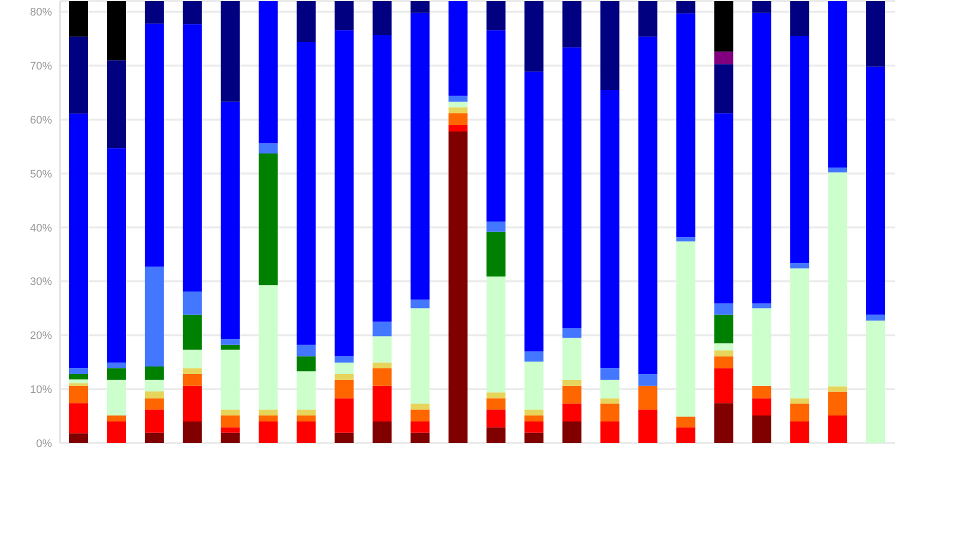 The height and width of the screenshot is (540, 960). Describe the element at coordinates (41, 390) in the screenshot. I see `y-tick-label: 10%` at that location.